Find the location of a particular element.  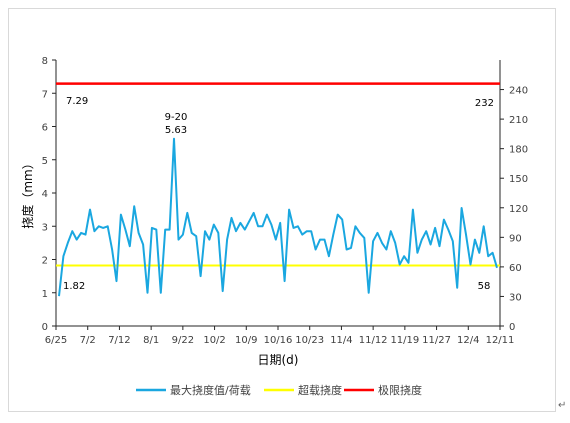

right-tick-label: 60 is located at coordinates (515, 268).